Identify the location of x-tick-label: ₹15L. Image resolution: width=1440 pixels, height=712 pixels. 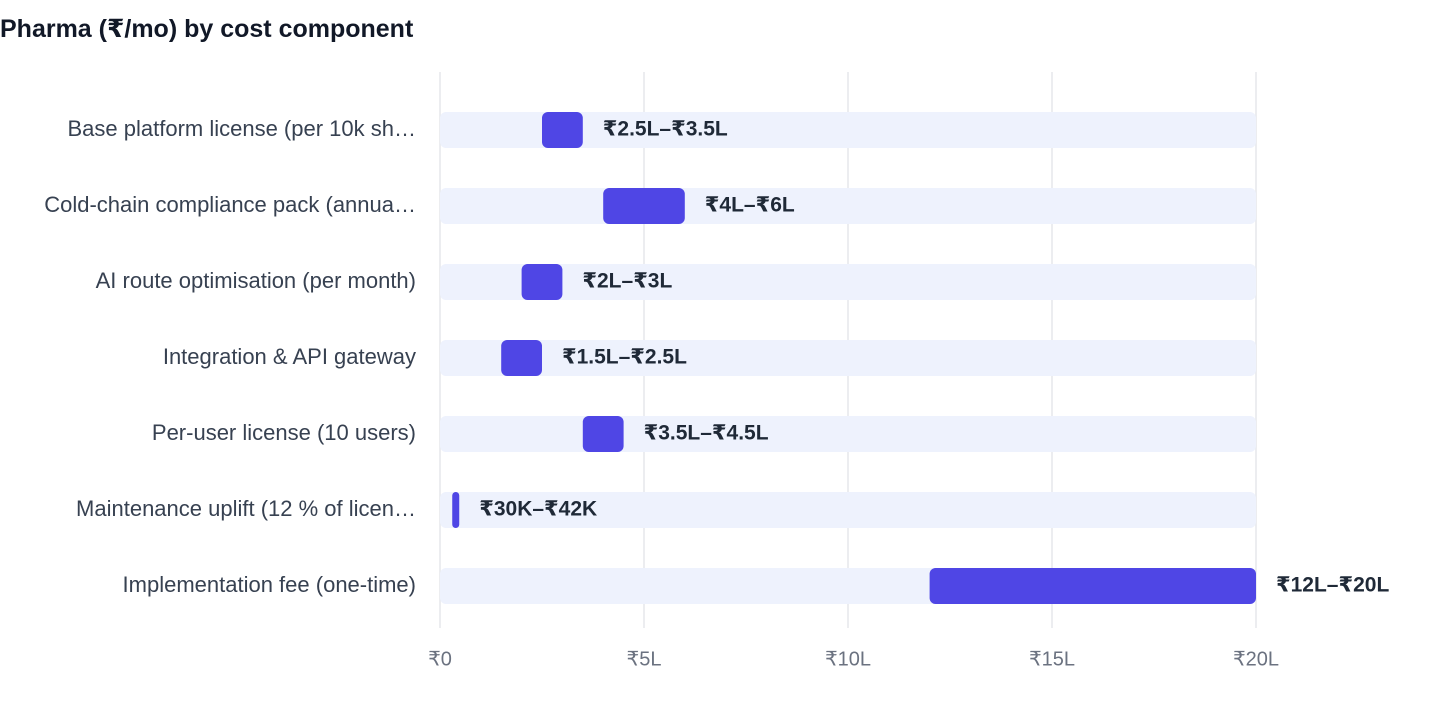
(1052, 659).